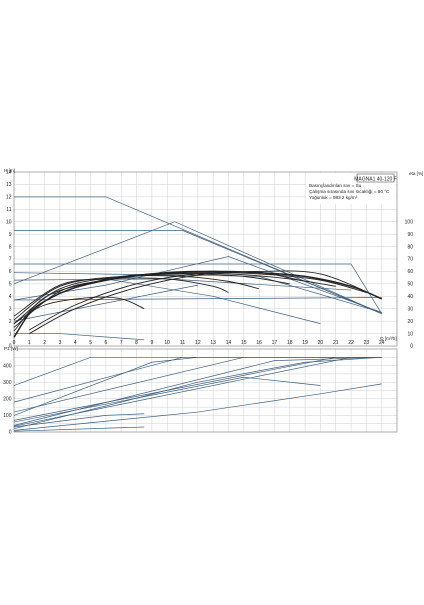 This screenshot has width=424, height=605. What do you see at coordinates (10, 322) in the screenshot?
I see `head-y-tick-label: 2` at bounding box center [10, 322].